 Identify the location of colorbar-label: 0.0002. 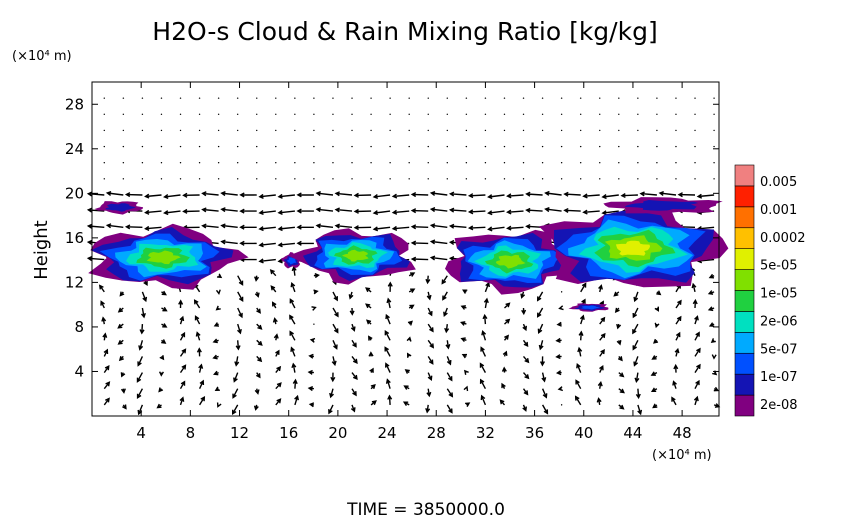
(783, 238).